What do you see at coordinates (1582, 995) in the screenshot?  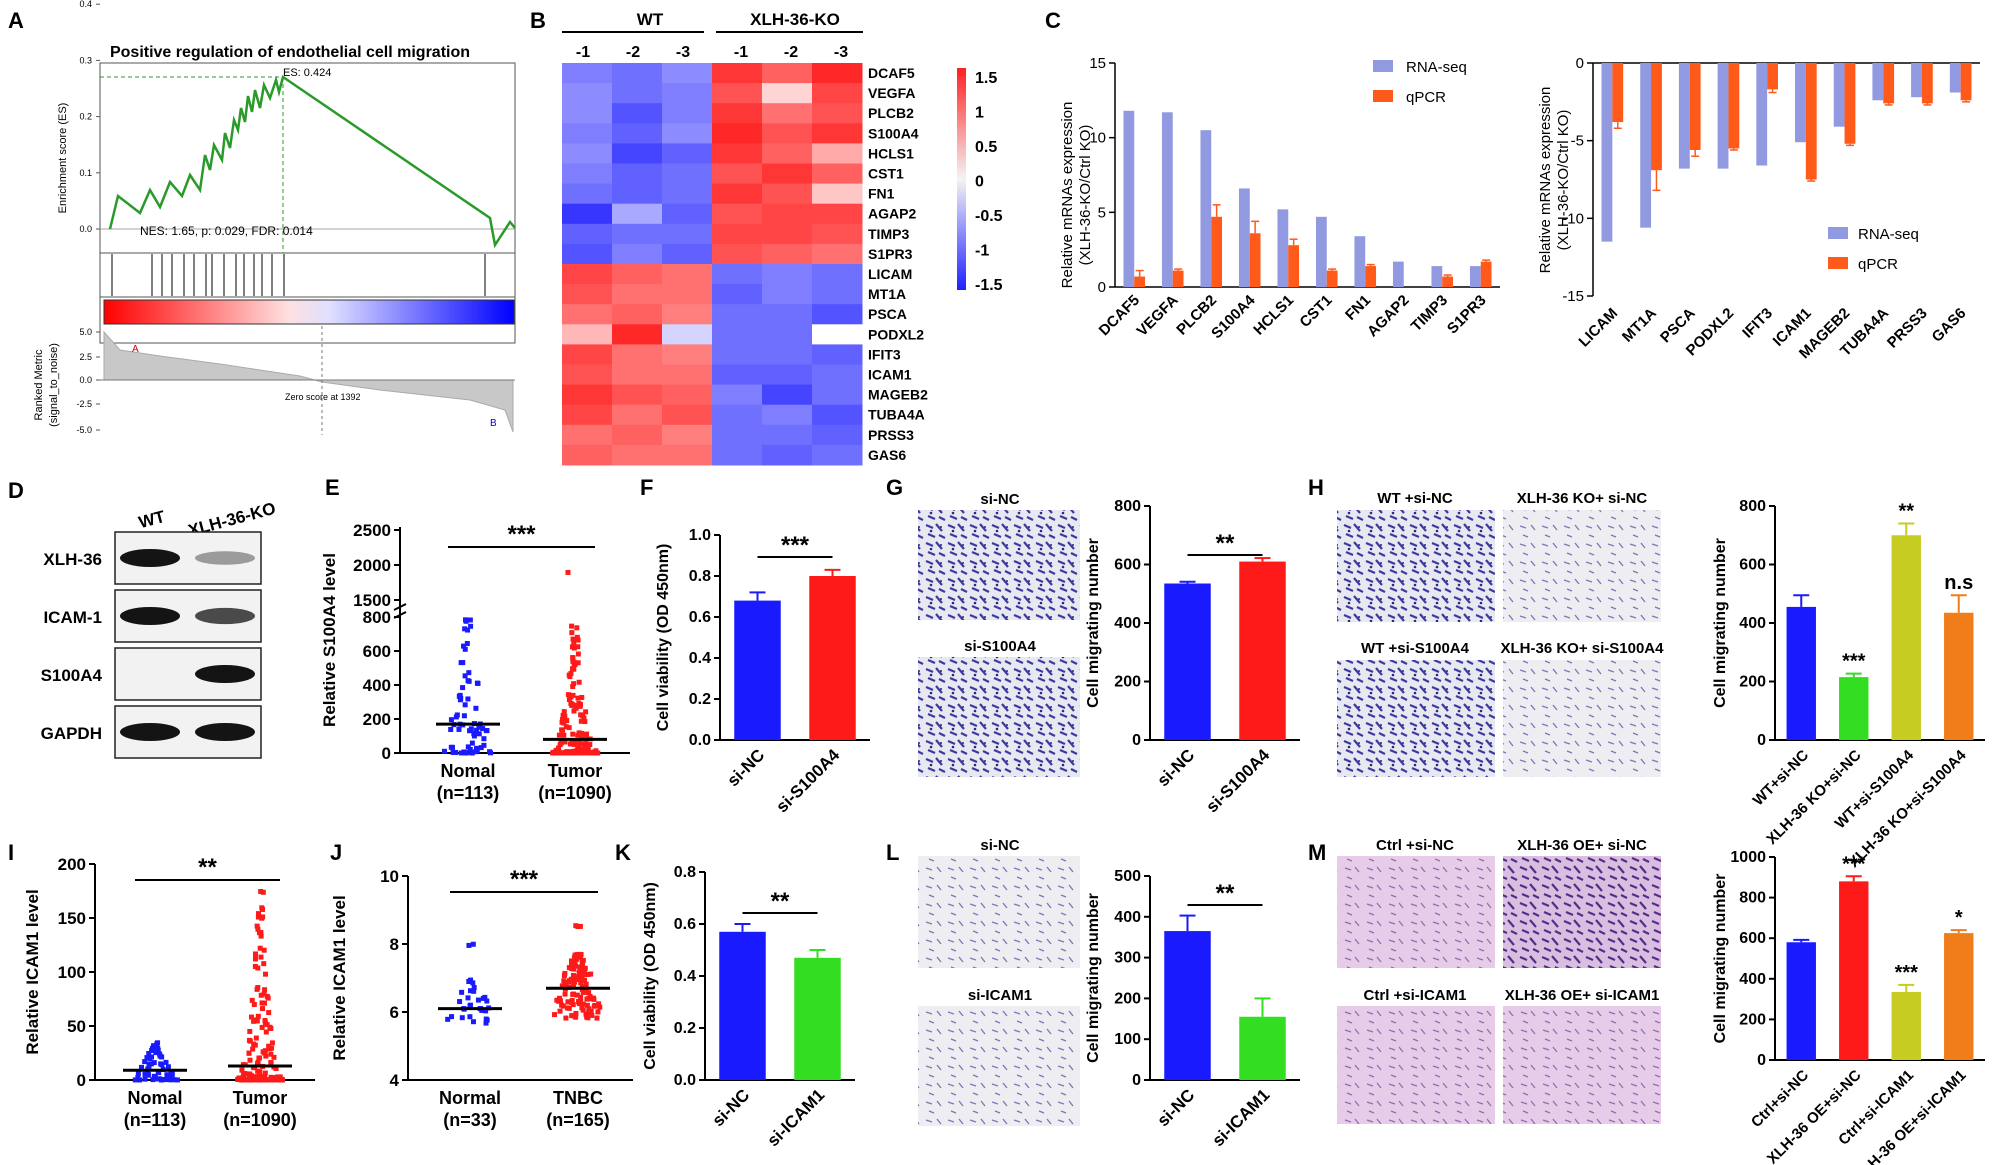 I see `m-img4-label: XLH-36 OE+ si-ICAM1` at bounding box center [1582, 995].